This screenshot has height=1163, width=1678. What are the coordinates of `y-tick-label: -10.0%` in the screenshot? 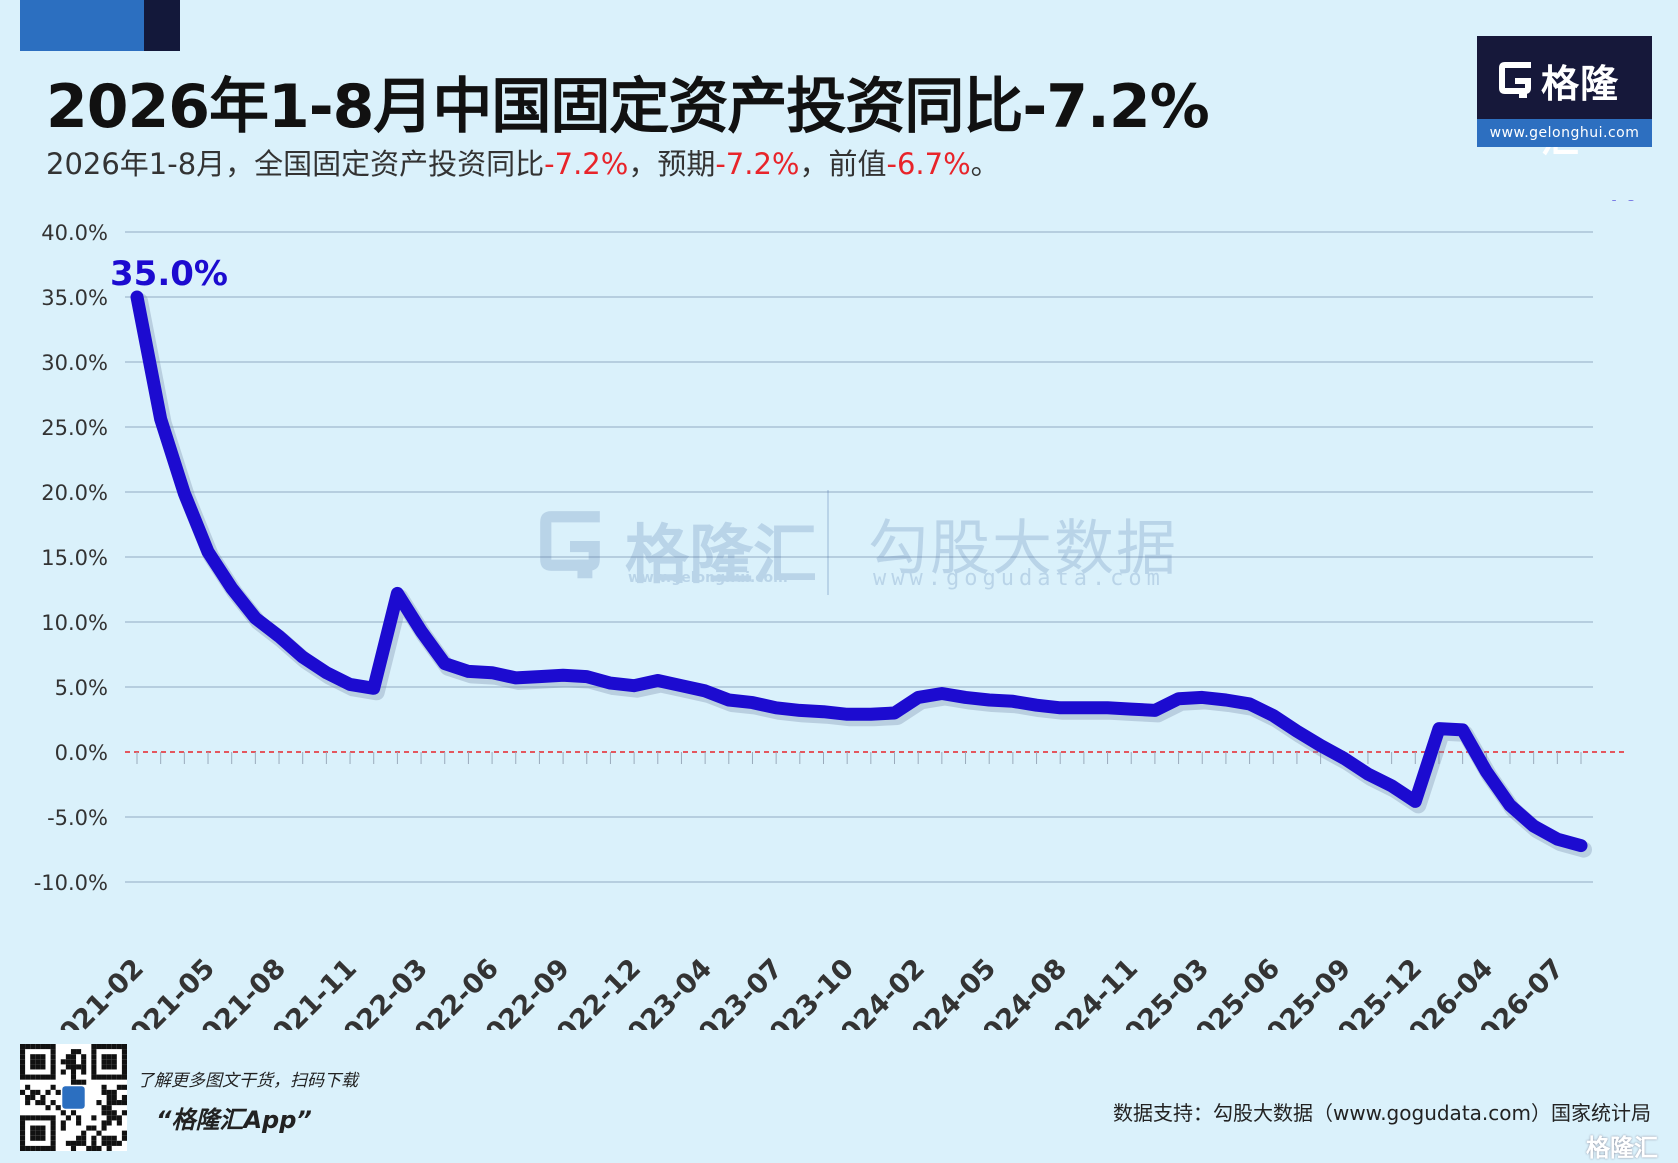 It's located at (71, 883).